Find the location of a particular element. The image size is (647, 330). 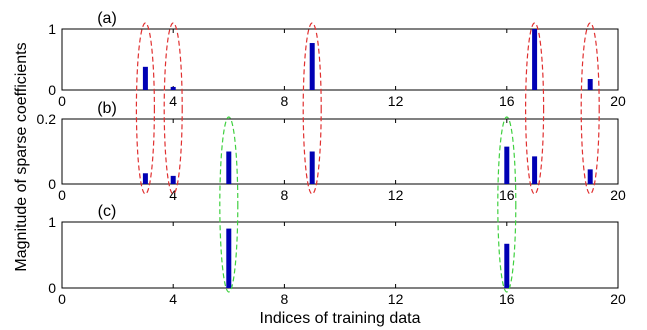

x-axis-label: Indices of training data is located at coordinates (340, 318).